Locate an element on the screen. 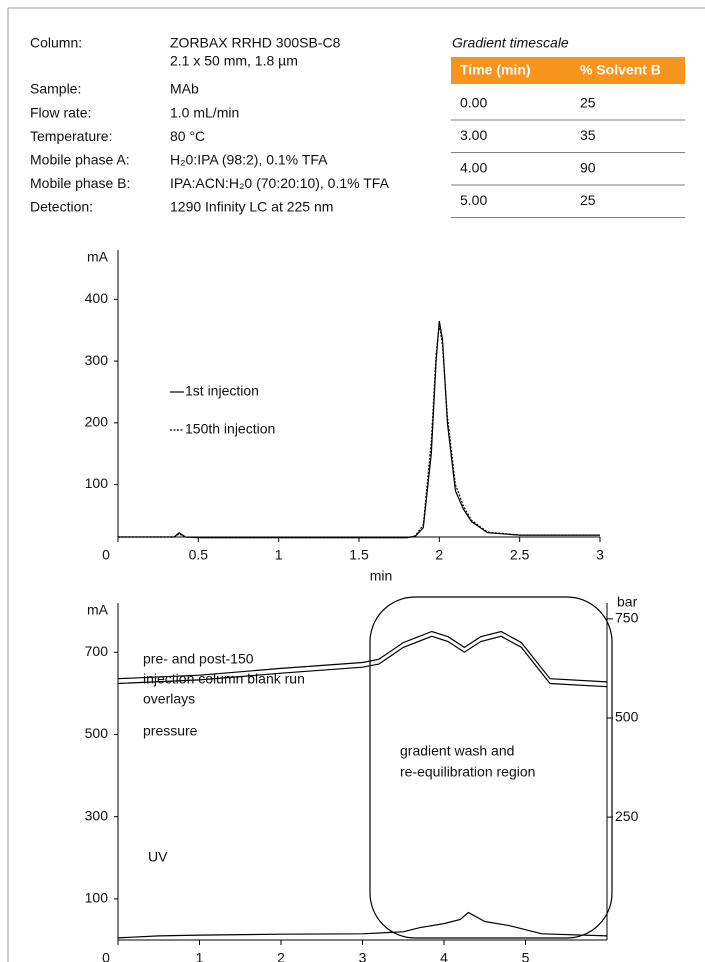 This screenshot has height=962, width=705. region-box is located at coordinates (491, 767).